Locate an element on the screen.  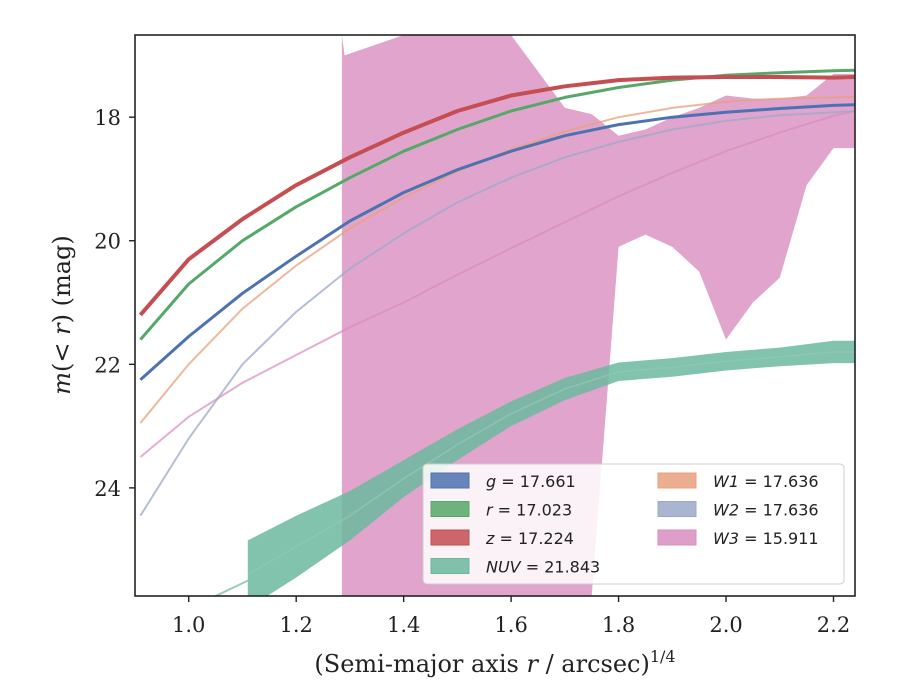
y-axis: 18 20 22 24 is located at coordinates (114, 303).